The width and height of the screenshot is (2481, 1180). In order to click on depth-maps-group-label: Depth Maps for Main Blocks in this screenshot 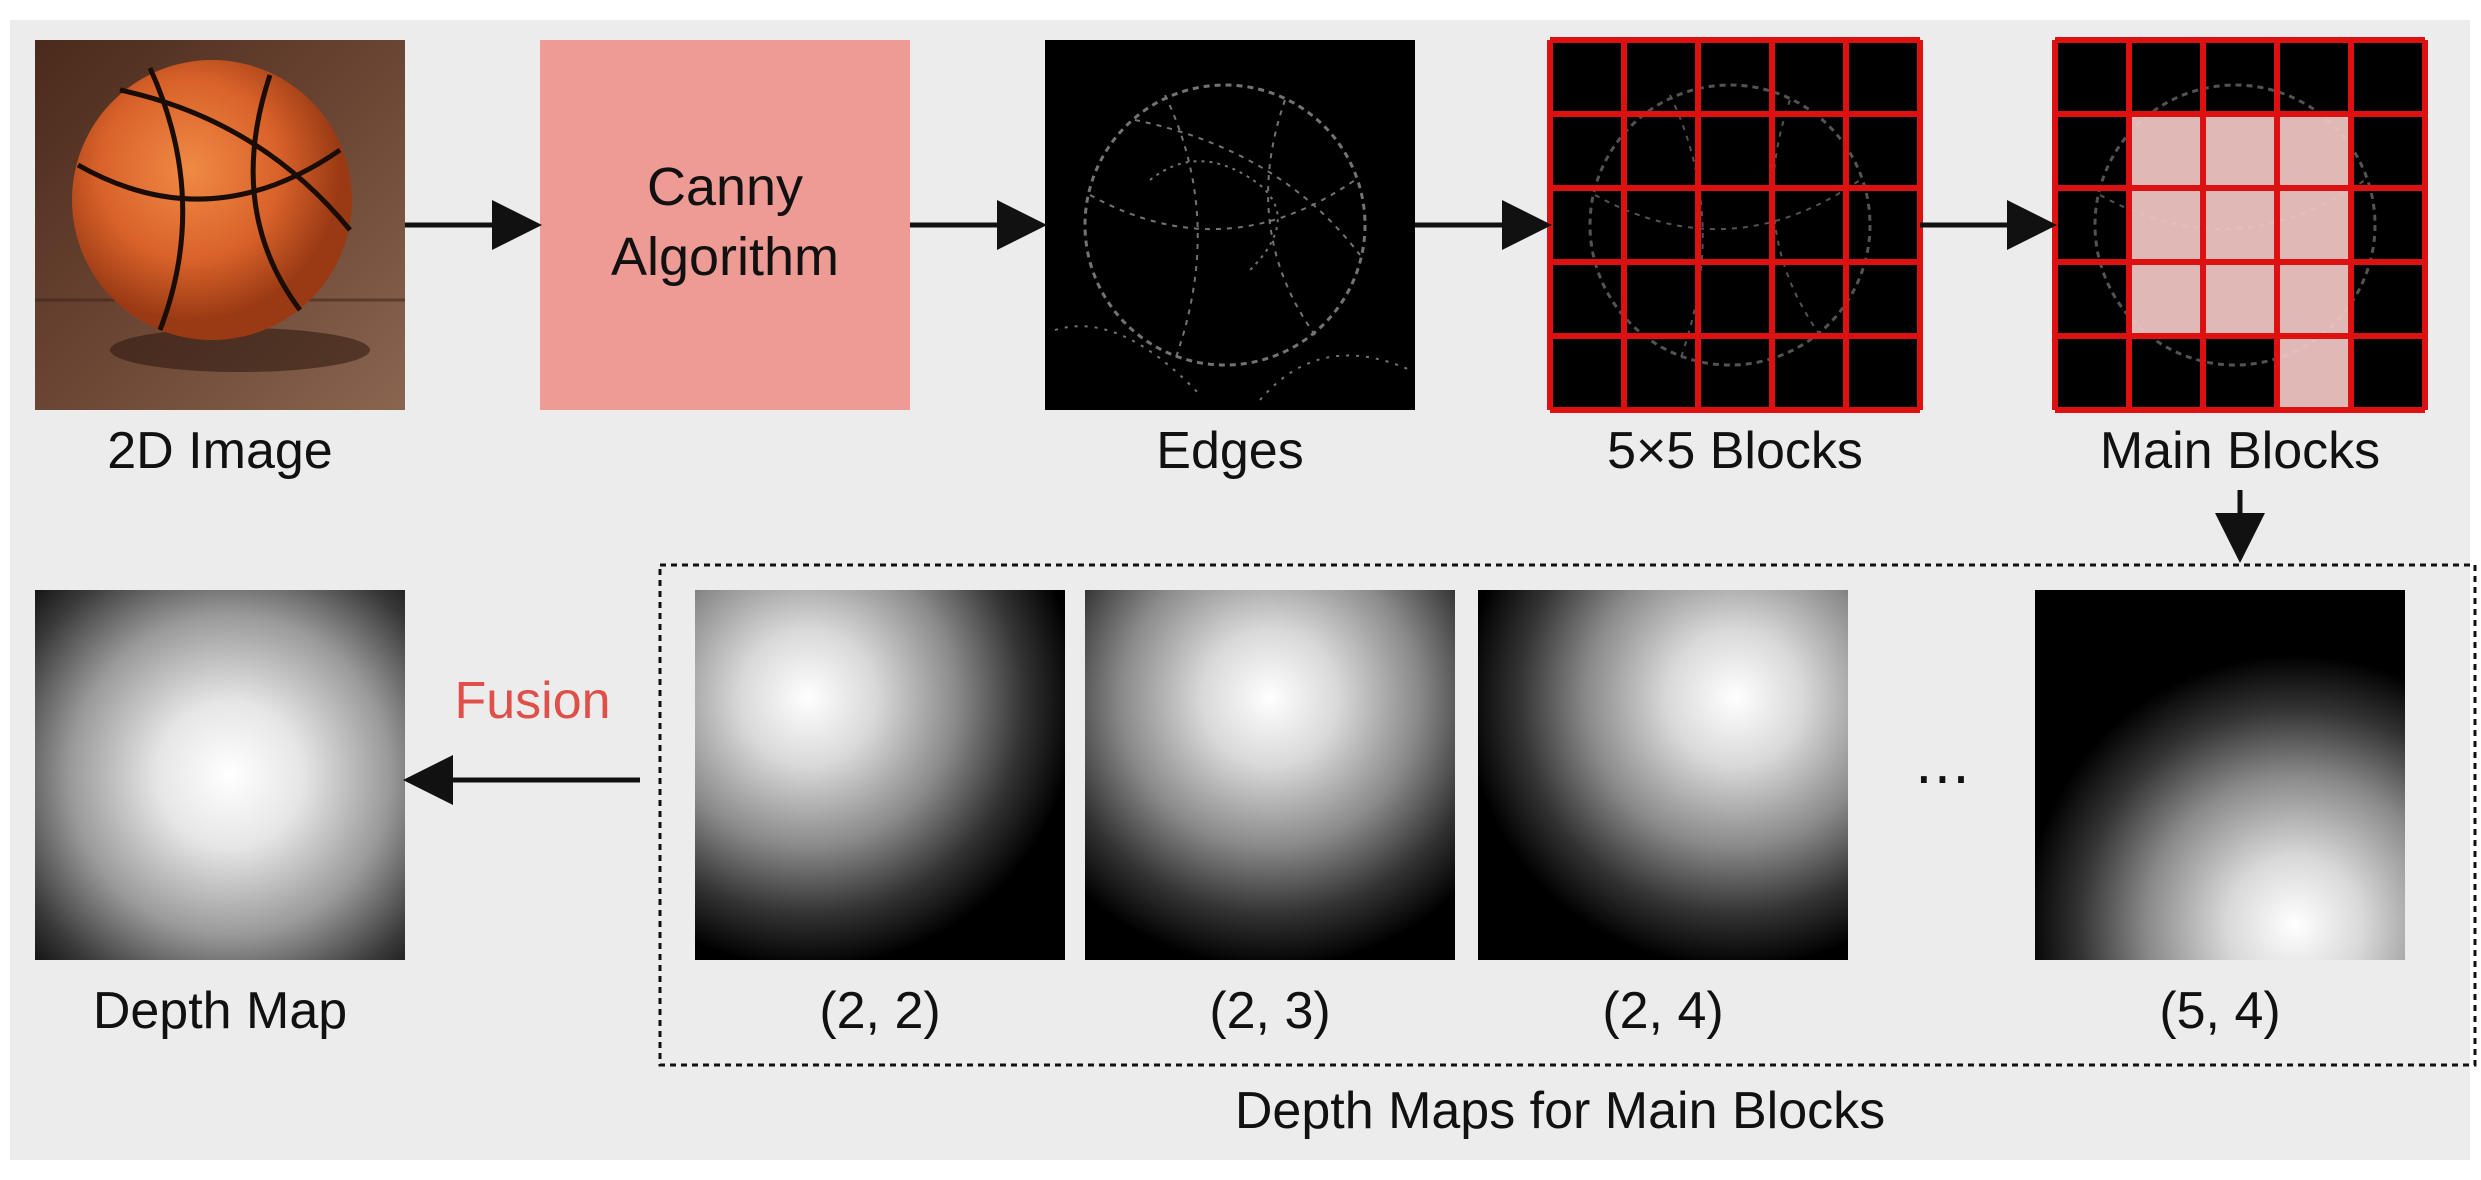, I will do `click(1560, 1111)`.